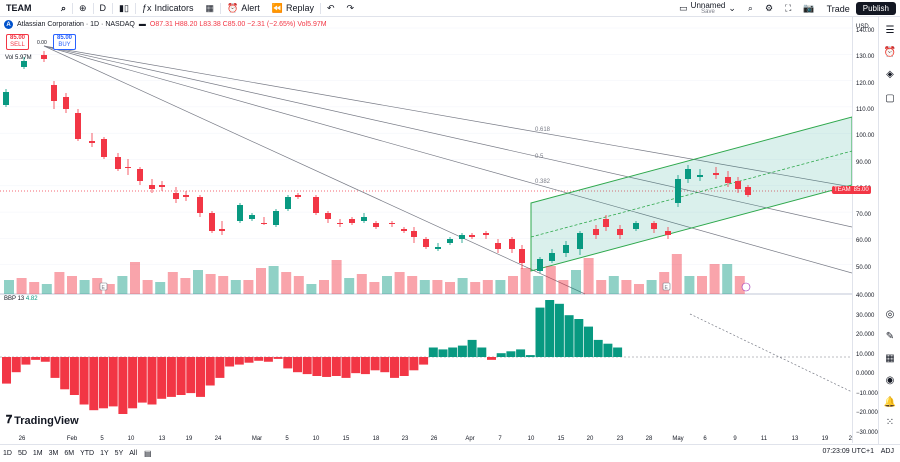 The width and height of the screenshot is (900, 462). I want to click on adj-button: ADJ, so click(887, 451).